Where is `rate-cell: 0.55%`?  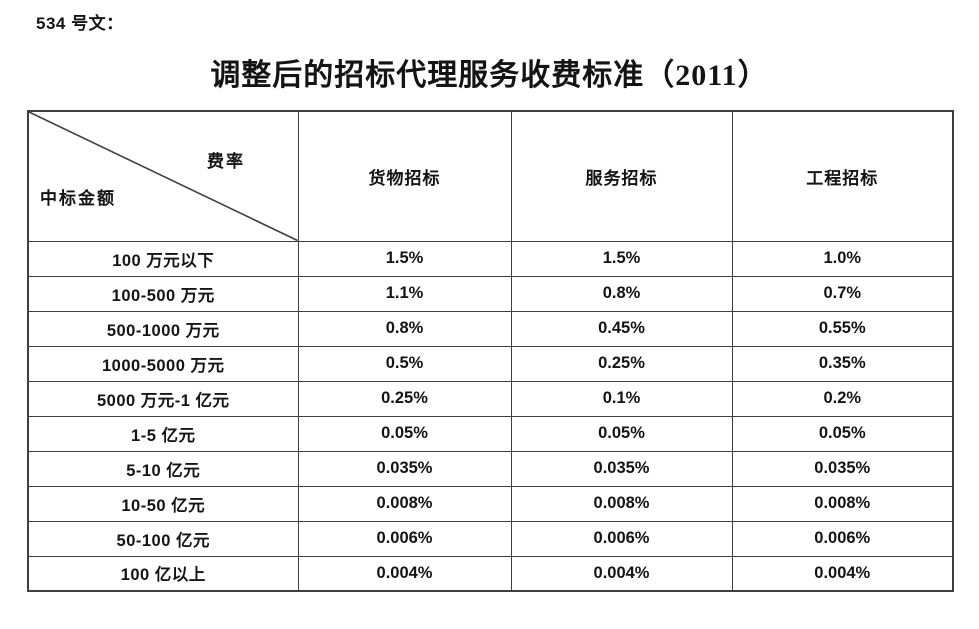
rate-cell: 0.55% is located at coordinates (842, 328).